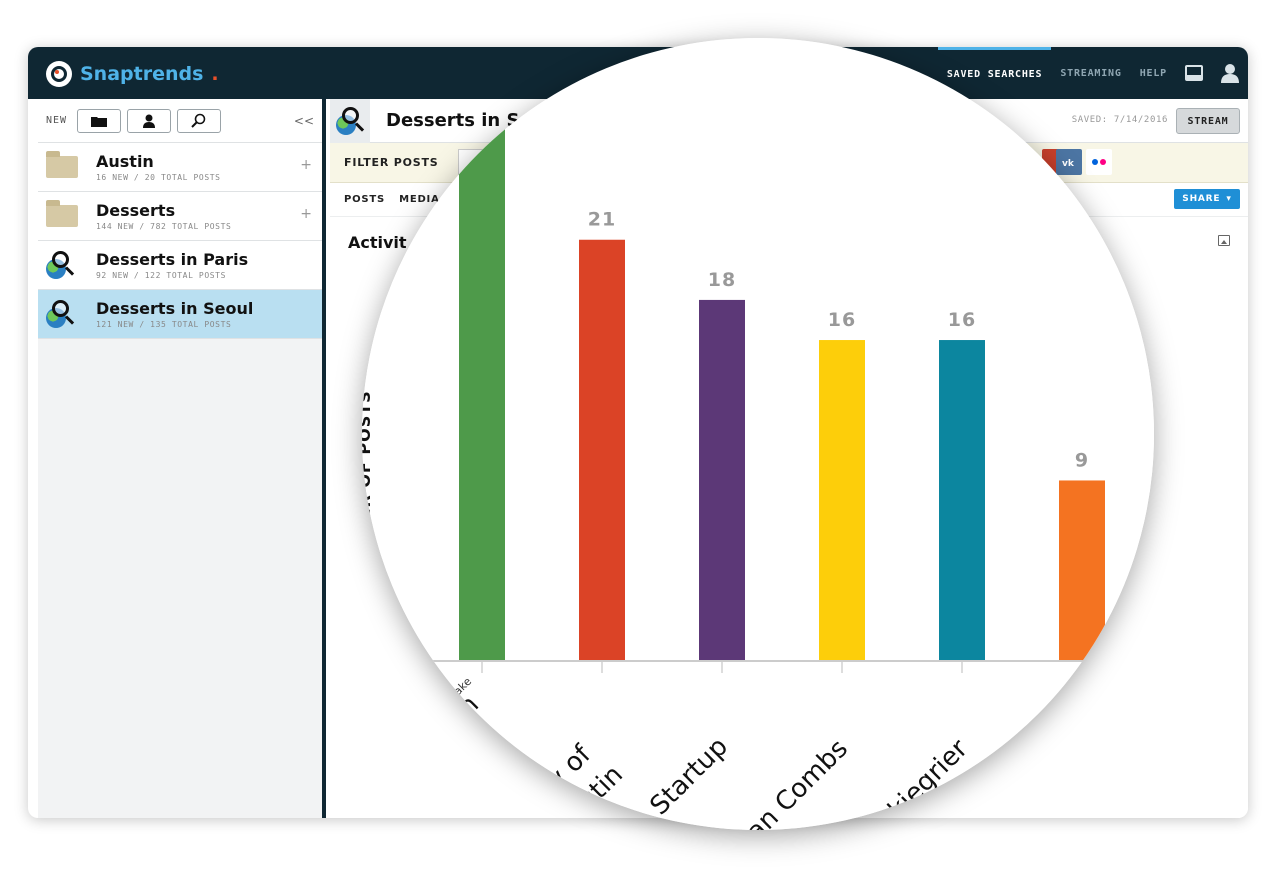 Image resolution: width=1278 pixels, height=876 pixels. I want to click on brand: Snaptrends., so click(132, 74).